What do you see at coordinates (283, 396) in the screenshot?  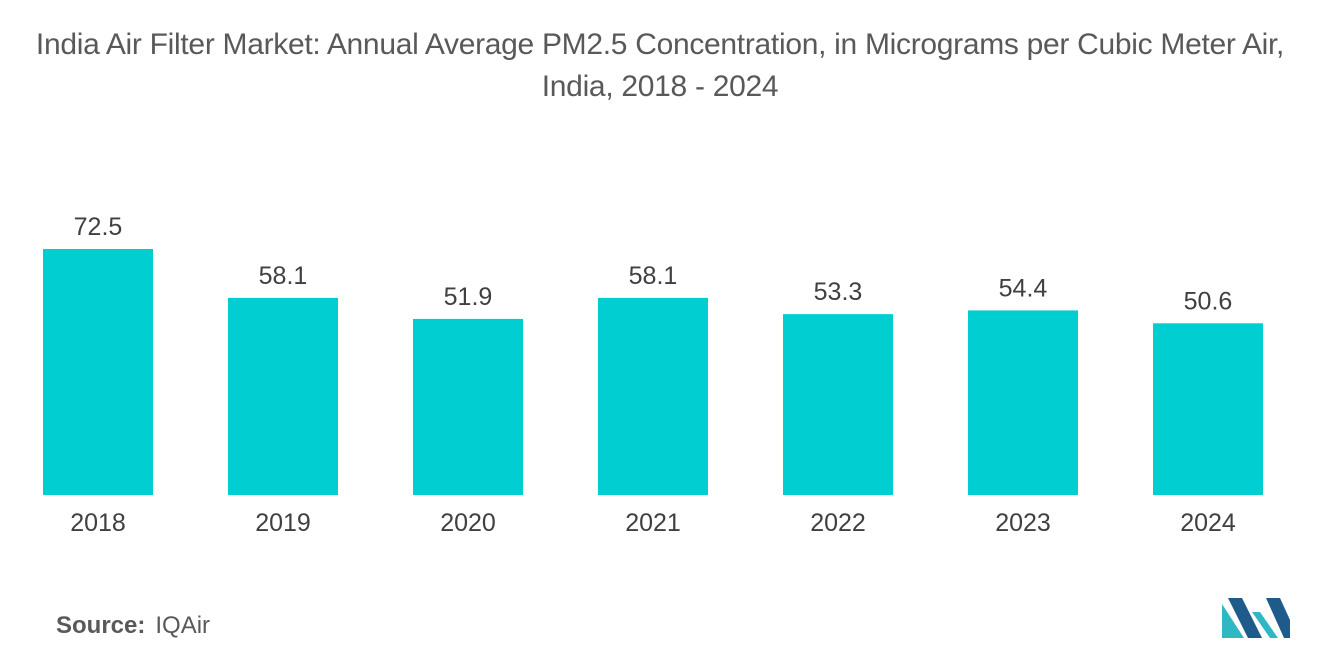 I see `bar-2019` at bounding box center [283, 396].